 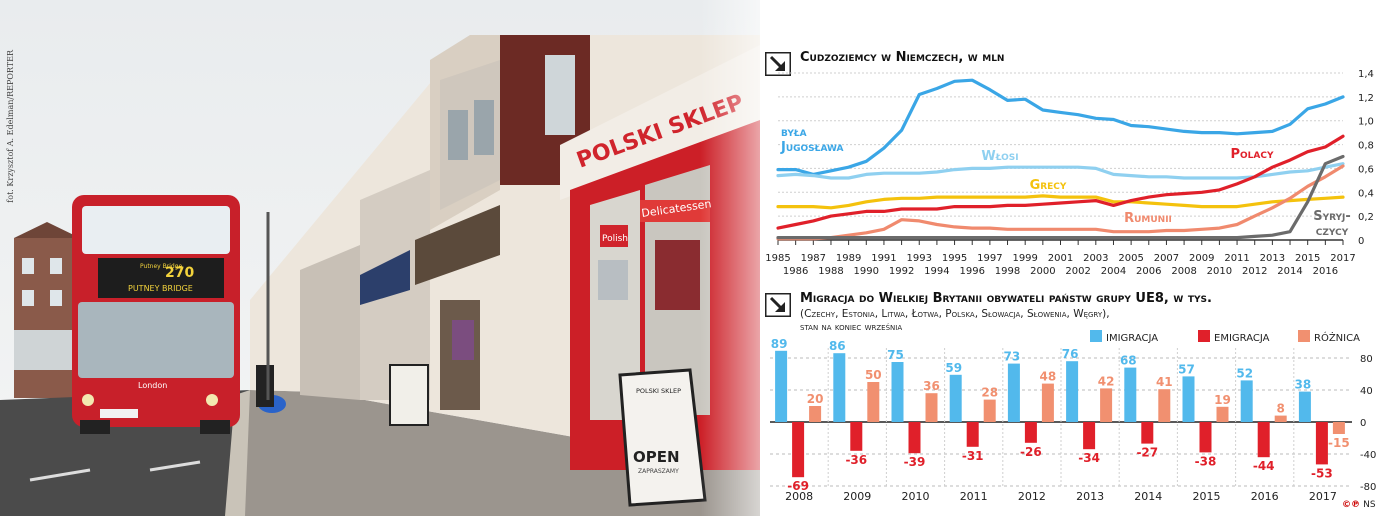 What do you see at coordinates (1339, 443) in the screenshot?
I see `bar-value-label-ro-z-nica: -15` at bounding box center [1339, 443].